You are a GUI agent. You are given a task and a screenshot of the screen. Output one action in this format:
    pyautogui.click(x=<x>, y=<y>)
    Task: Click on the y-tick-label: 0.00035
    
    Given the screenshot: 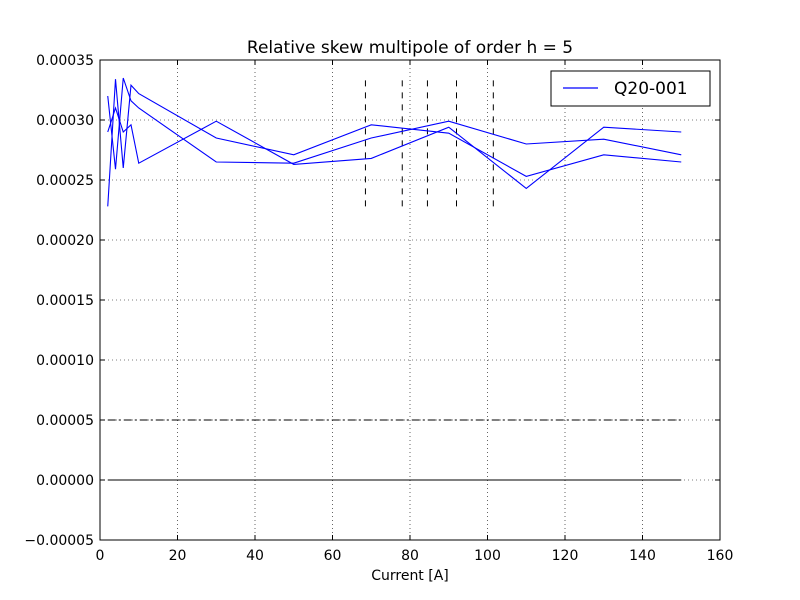 What is the action you would take?
    pyautogui.click(x=65, y=61)
    